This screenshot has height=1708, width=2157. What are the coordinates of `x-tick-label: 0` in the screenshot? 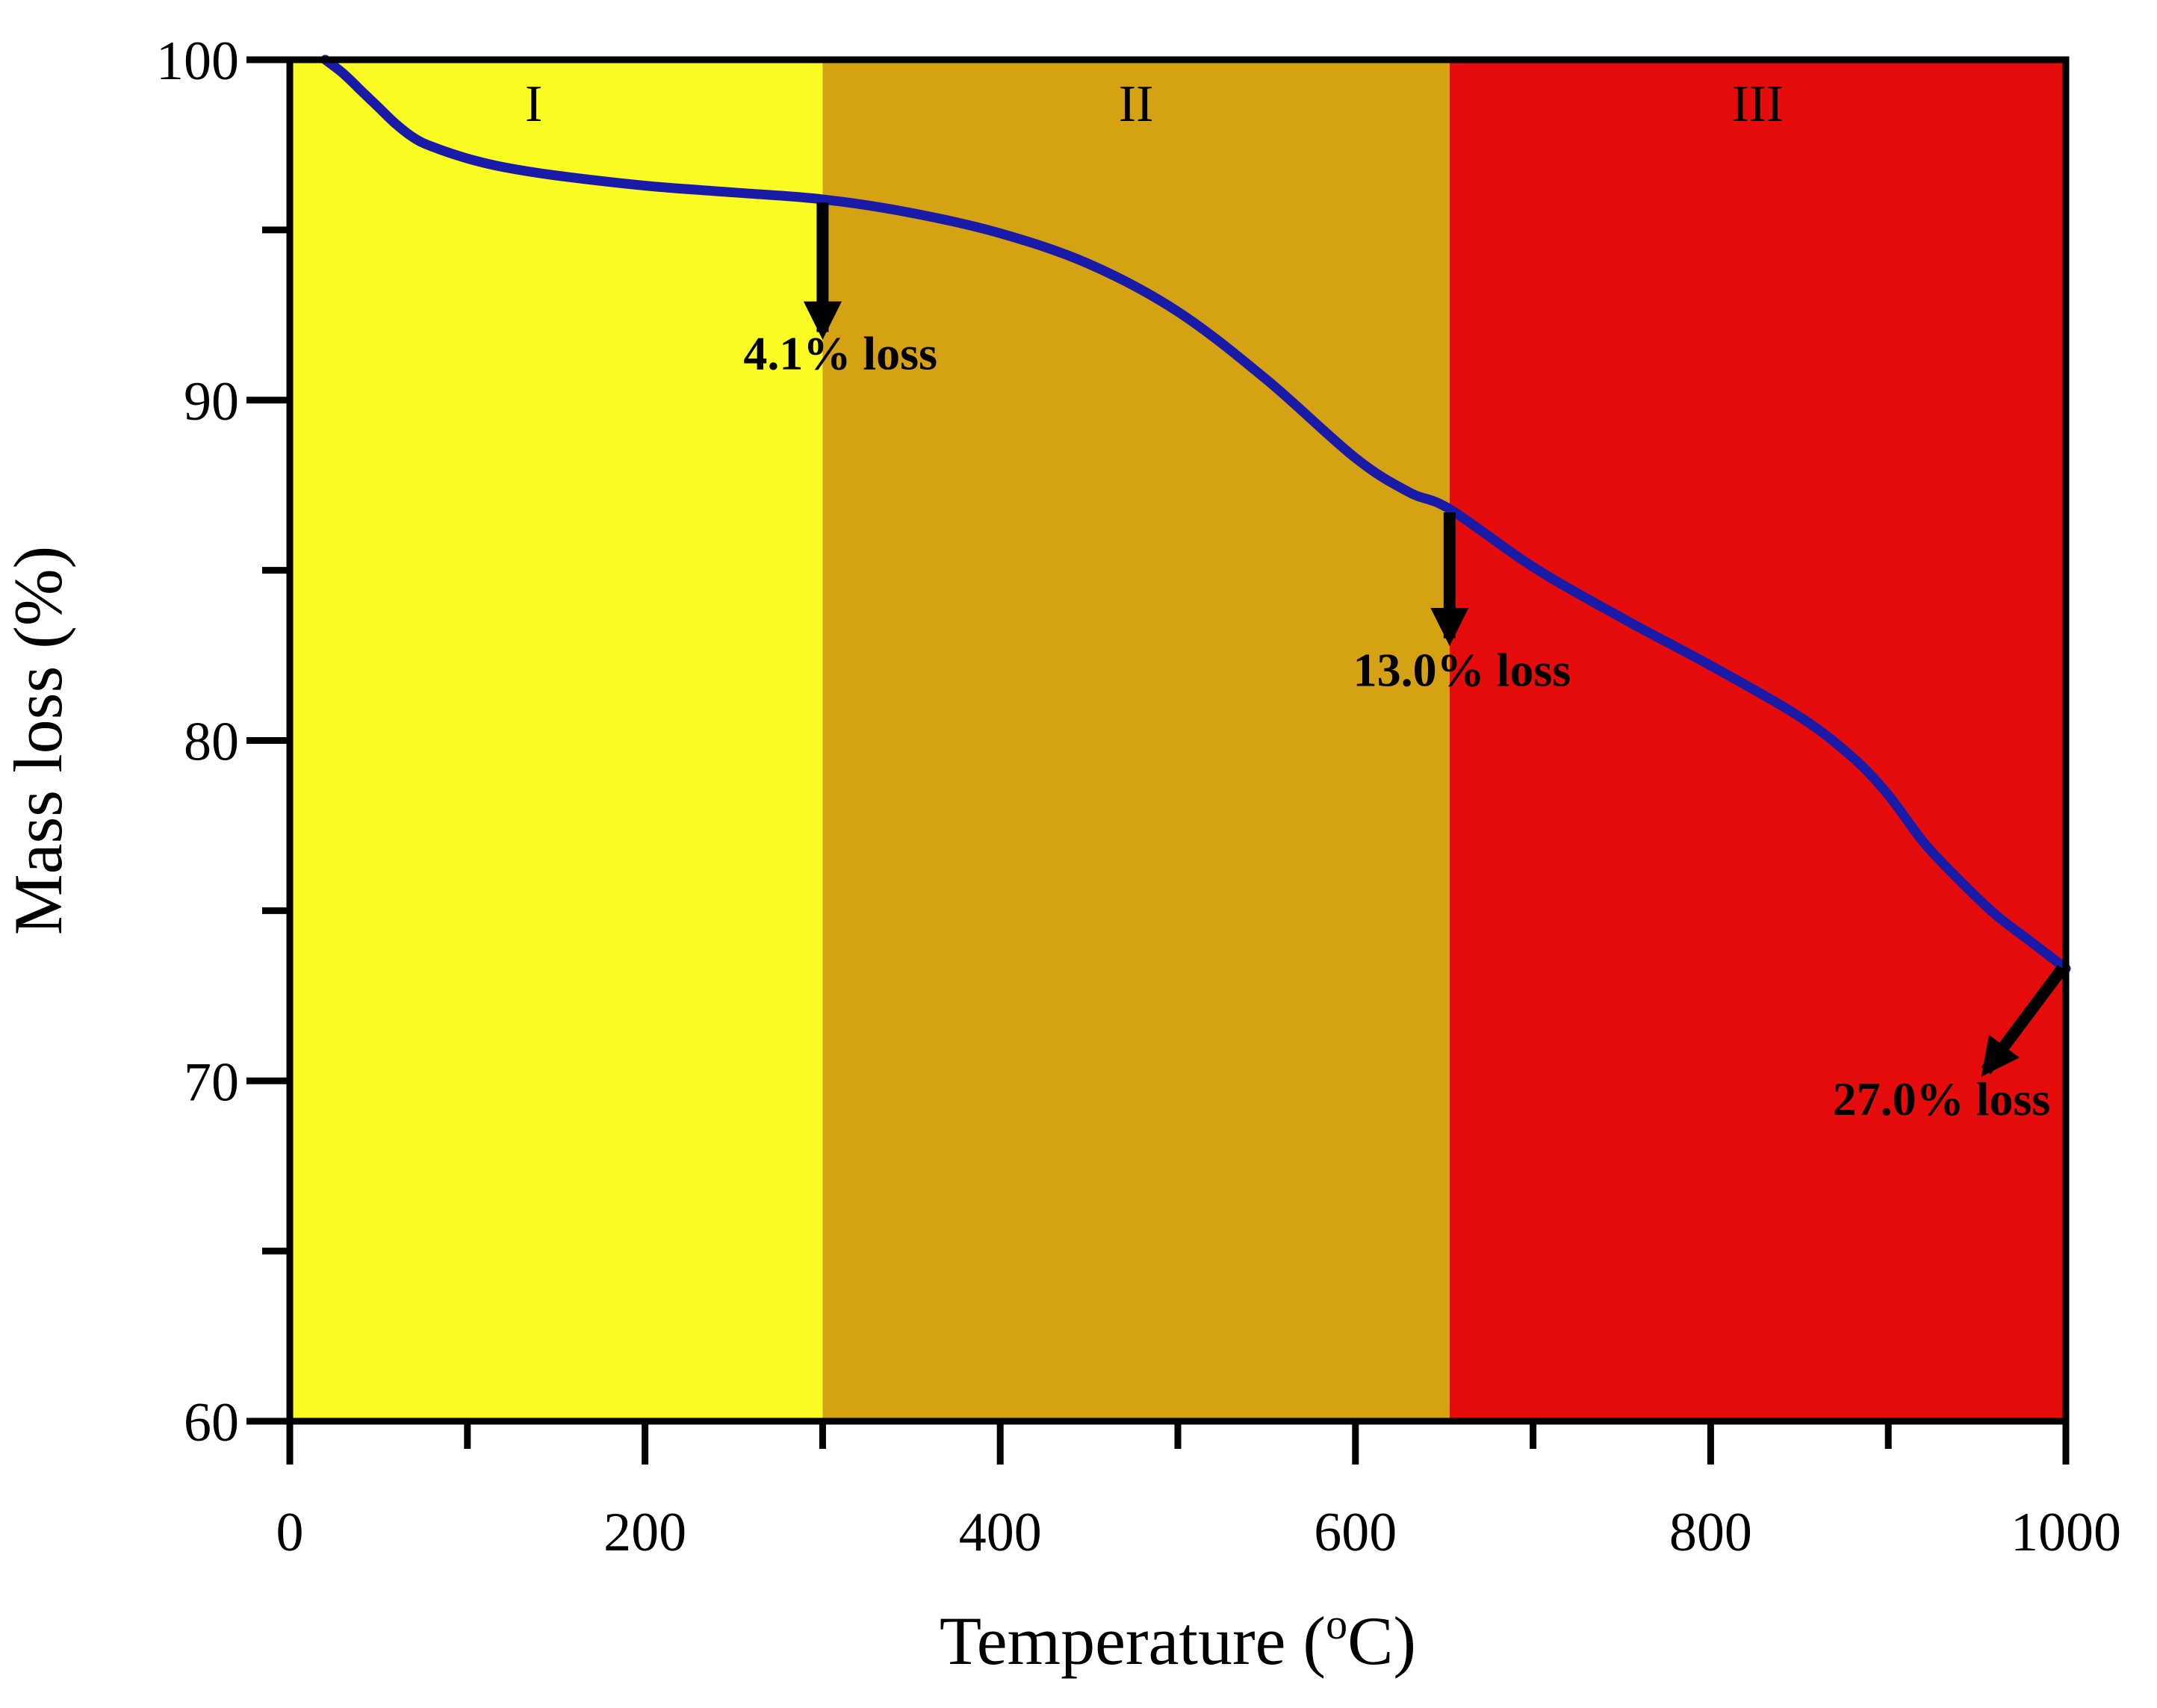 It's located at (290, 1532).